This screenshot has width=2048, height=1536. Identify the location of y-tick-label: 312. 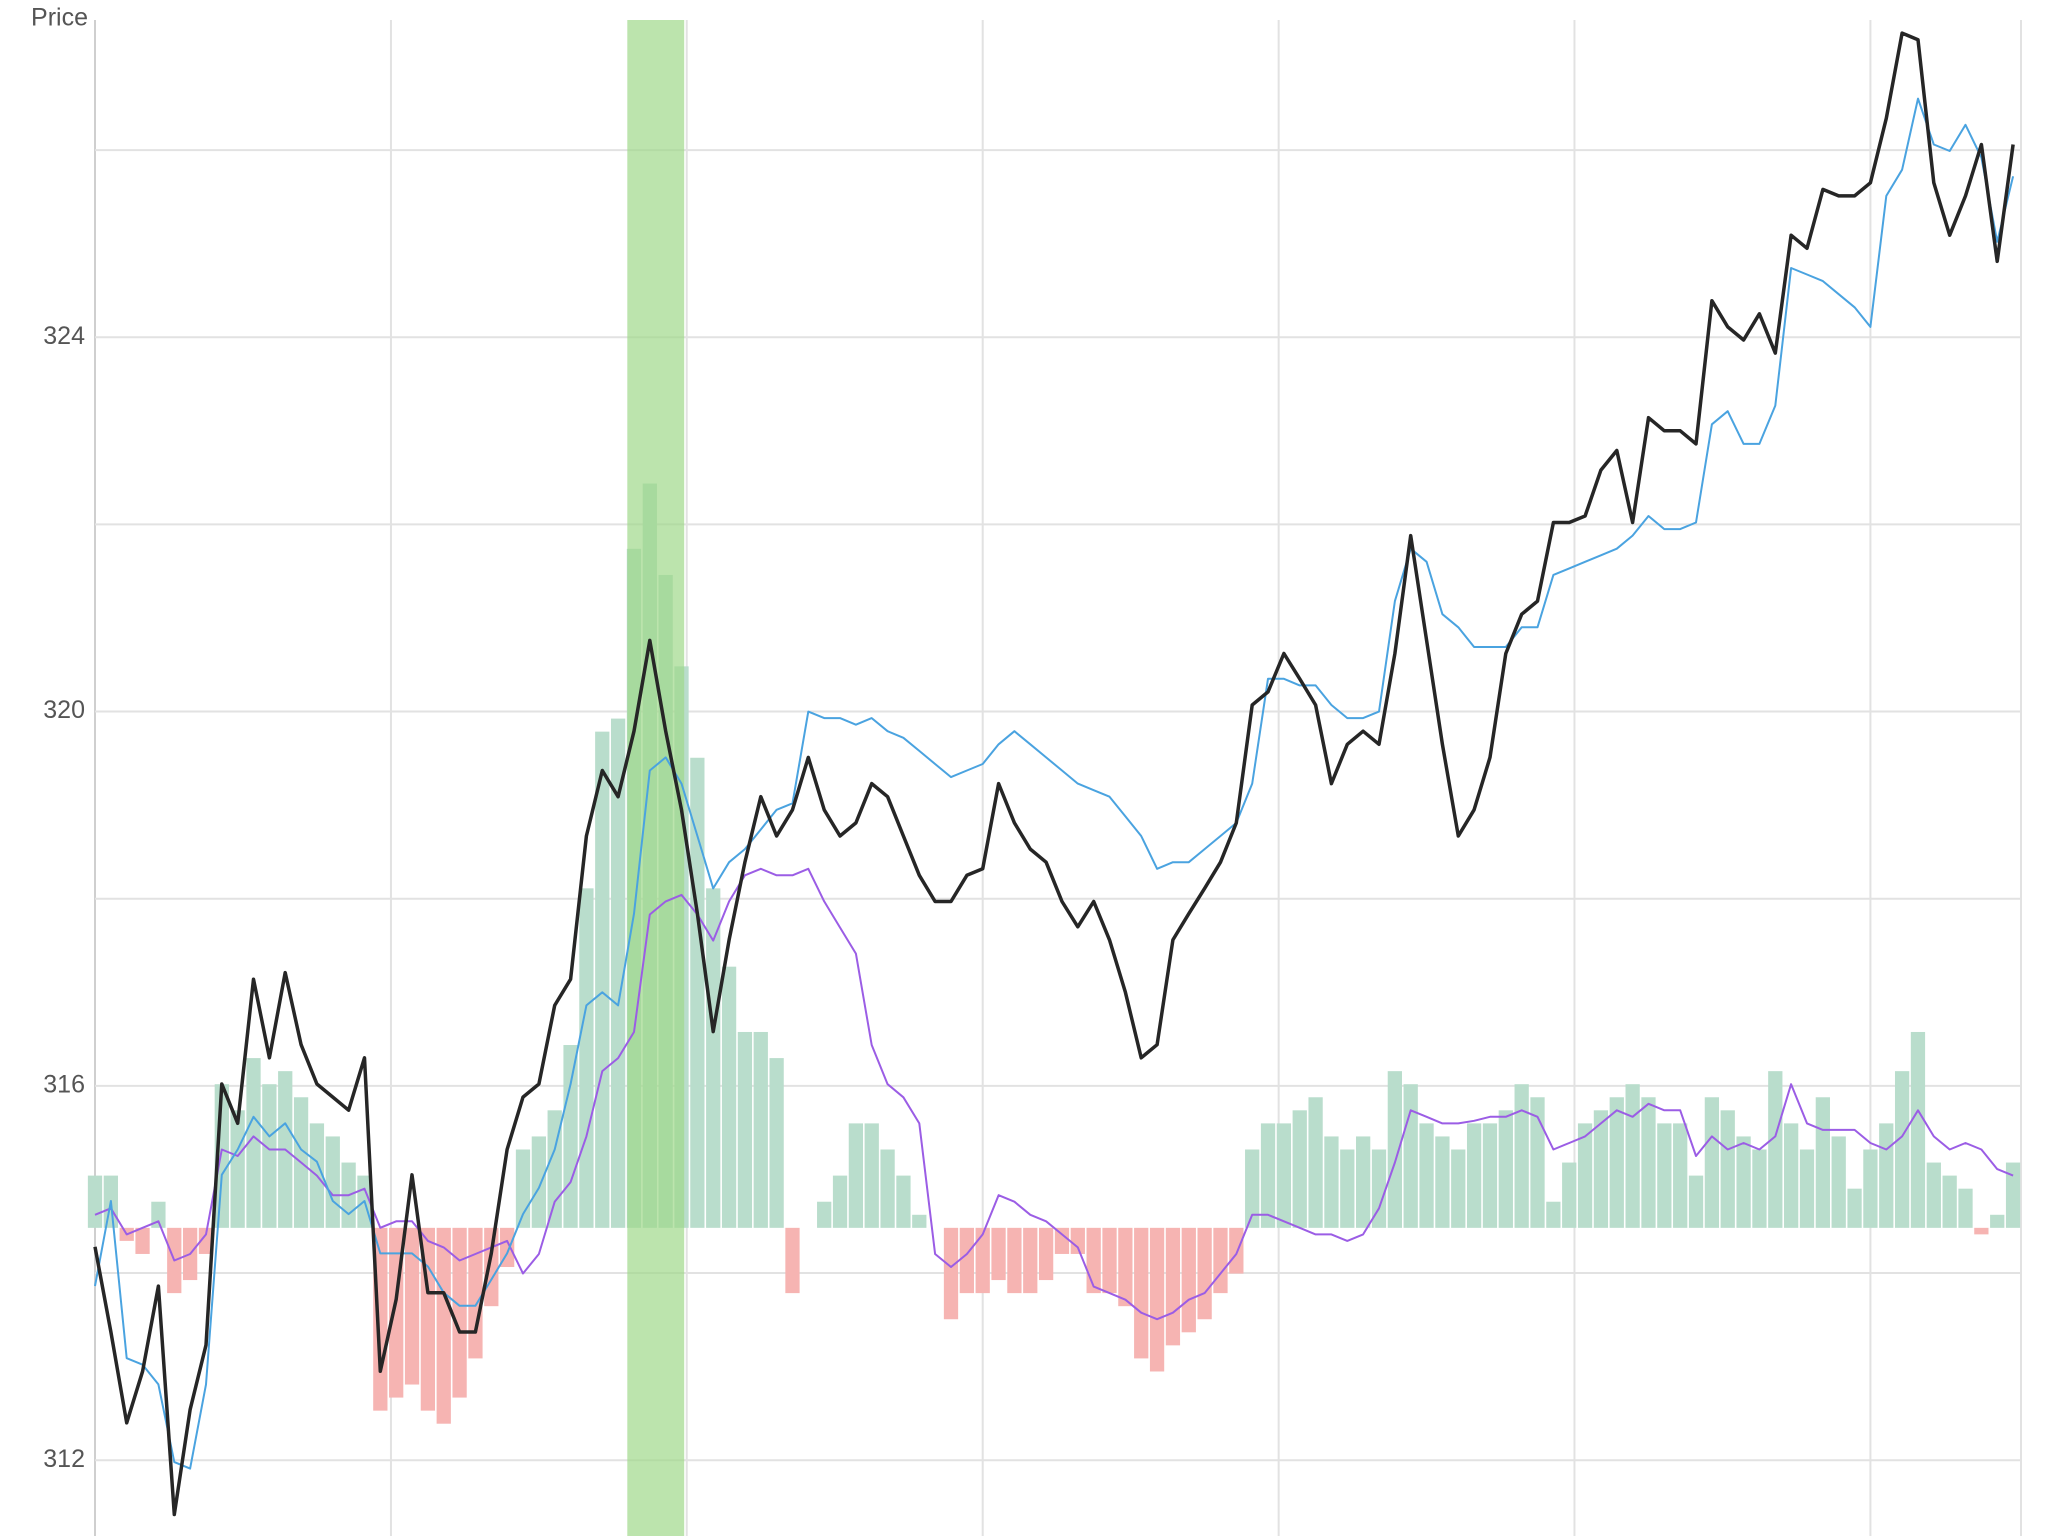
(64, 1459).